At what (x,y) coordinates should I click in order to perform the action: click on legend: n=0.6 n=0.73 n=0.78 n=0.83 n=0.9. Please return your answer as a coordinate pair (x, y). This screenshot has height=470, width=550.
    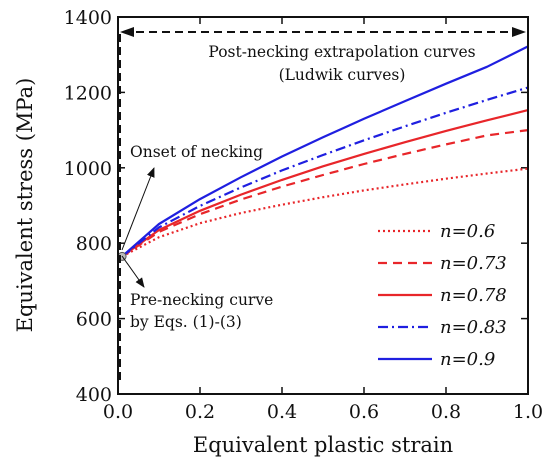
    Looking at the image, I should click on (442, 295).